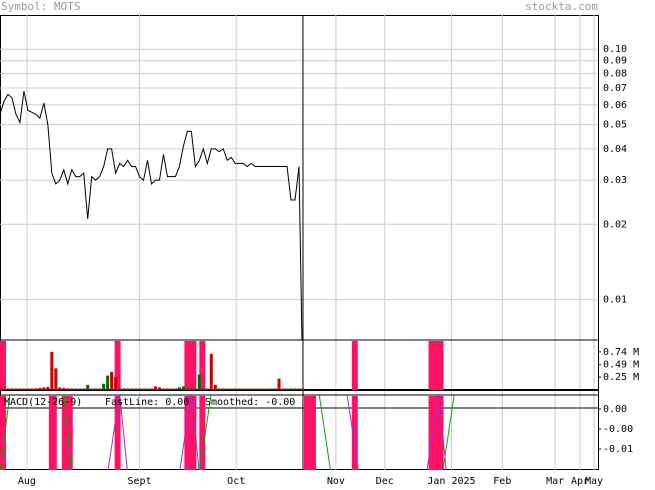 The image size is (655, 490). Describe the element at coordinates (615, 88) in the screenshot. I see `y-tick-label: 0.07` at that location.